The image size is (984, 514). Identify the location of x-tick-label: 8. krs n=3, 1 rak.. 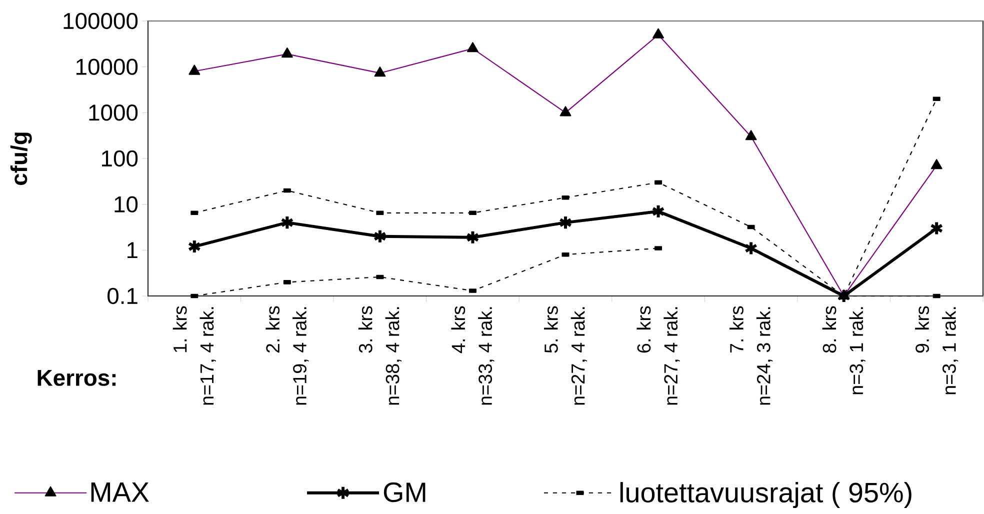
(844, 350).